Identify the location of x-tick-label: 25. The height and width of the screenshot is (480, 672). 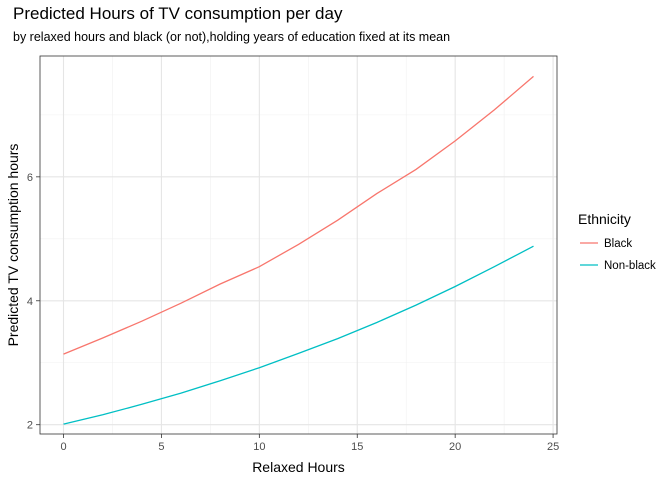
(553, 447).